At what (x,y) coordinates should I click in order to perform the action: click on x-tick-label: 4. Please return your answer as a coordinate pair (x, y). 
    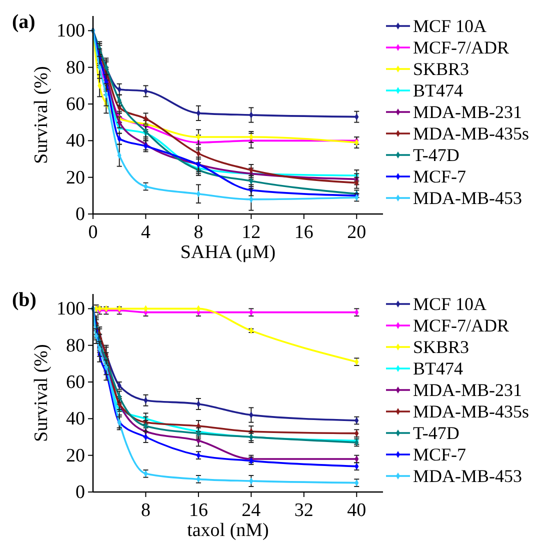
    Looking at the image, I should click on (145, 232).